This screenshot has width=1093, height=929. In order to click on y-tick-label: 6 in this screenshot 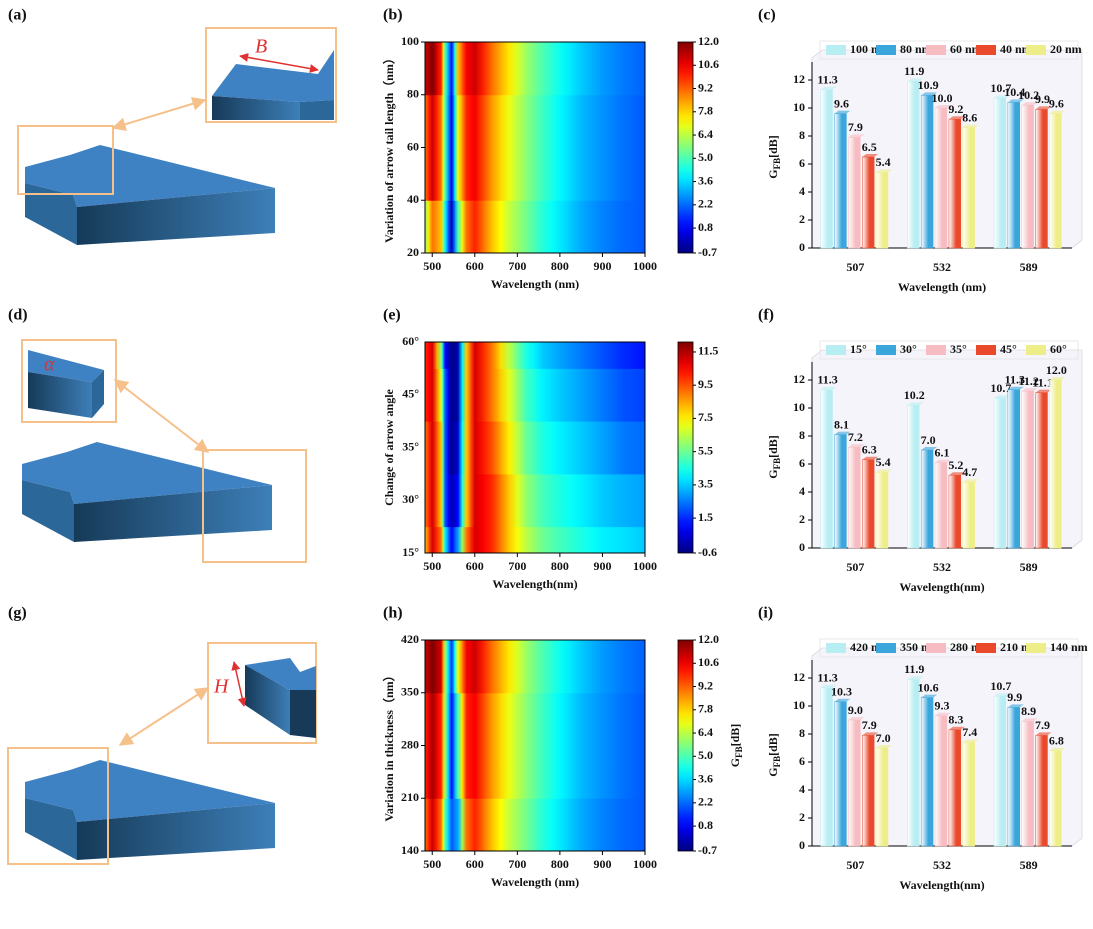, I will do `click(802, 761)`.